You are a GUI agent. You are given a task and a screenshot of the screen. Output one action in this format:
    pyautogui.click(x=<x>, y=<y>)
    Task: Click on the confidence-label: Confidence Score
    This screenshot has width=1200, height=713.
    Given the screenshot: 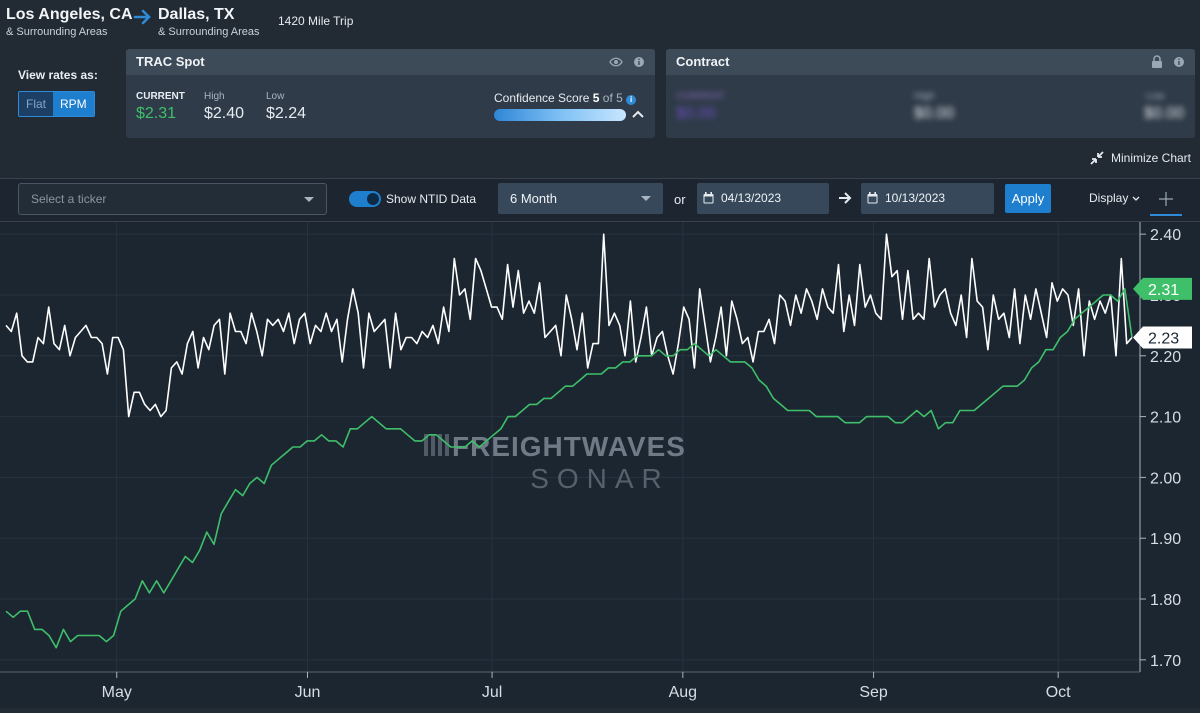 What is the action you would take?
    pyautogui.click(x=542, y=98)
    